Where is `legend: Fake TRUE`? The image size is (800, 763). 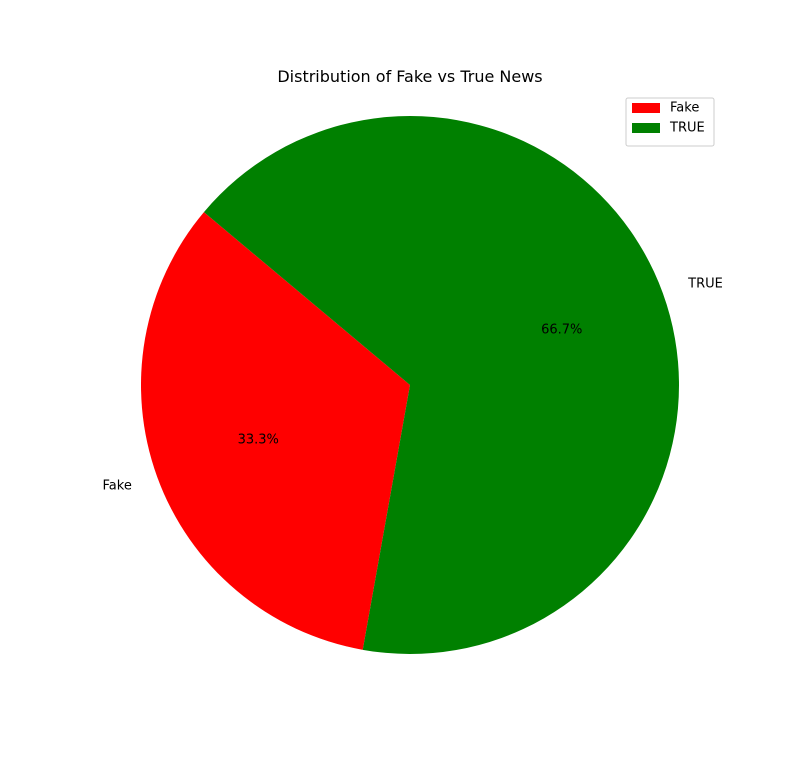
legend: Fake TRUE is located at coordinates (670, 122).